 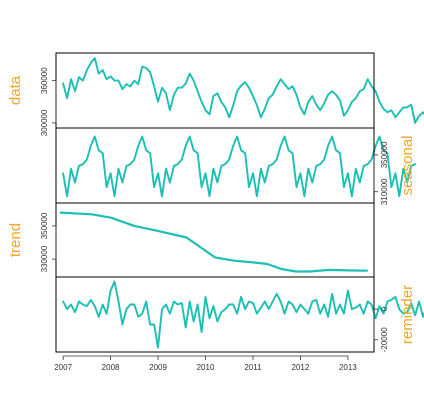 What do you see at coordinates (44, 258) in the screenshot?
I see `trend-y-tick-label: 330000` at bounding box center [44, 258].